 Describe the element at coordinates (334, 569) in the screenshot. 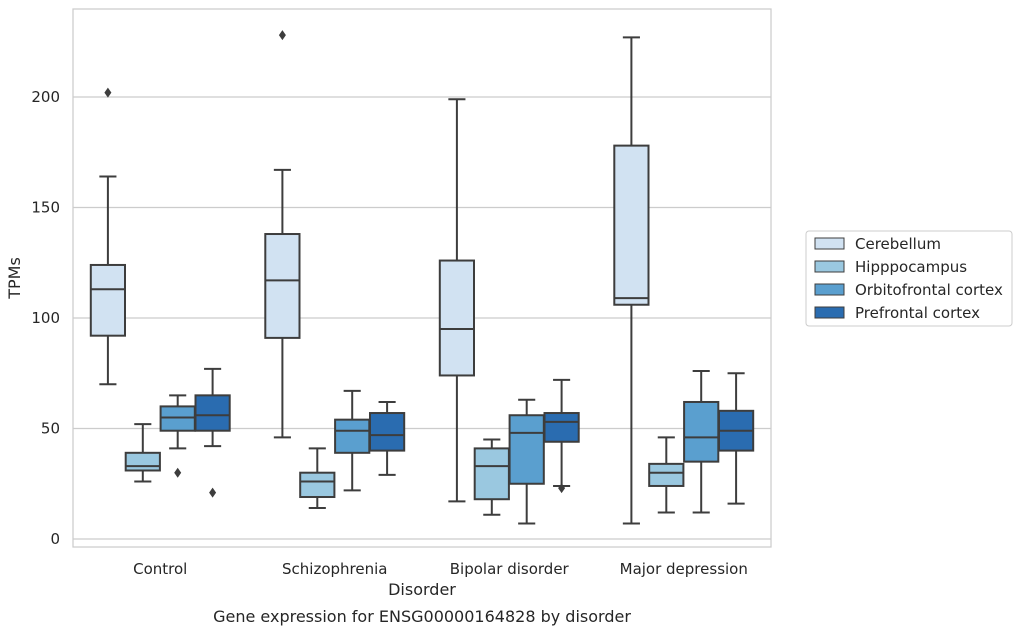

I see `x-tick-label: Schizophrenia` at that location.